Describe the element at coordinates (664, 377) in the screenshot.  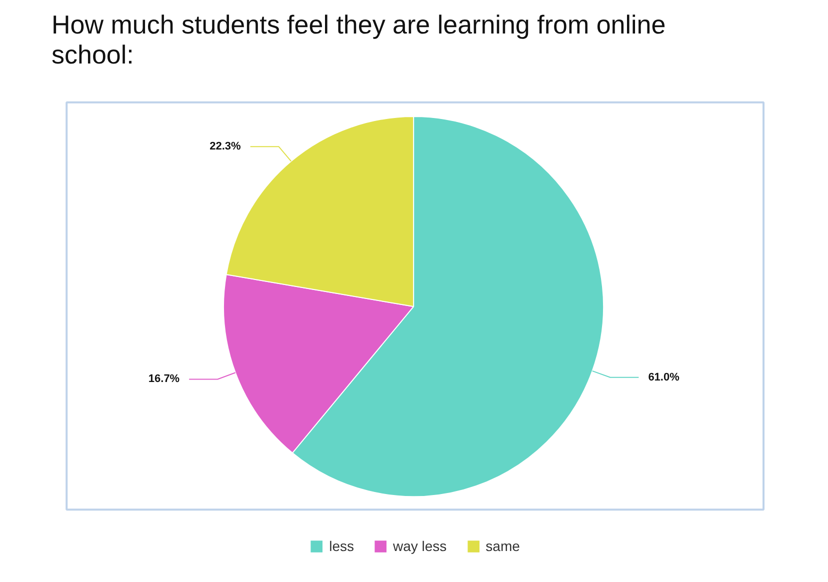
I see `data-label: 61.0%` at that location.